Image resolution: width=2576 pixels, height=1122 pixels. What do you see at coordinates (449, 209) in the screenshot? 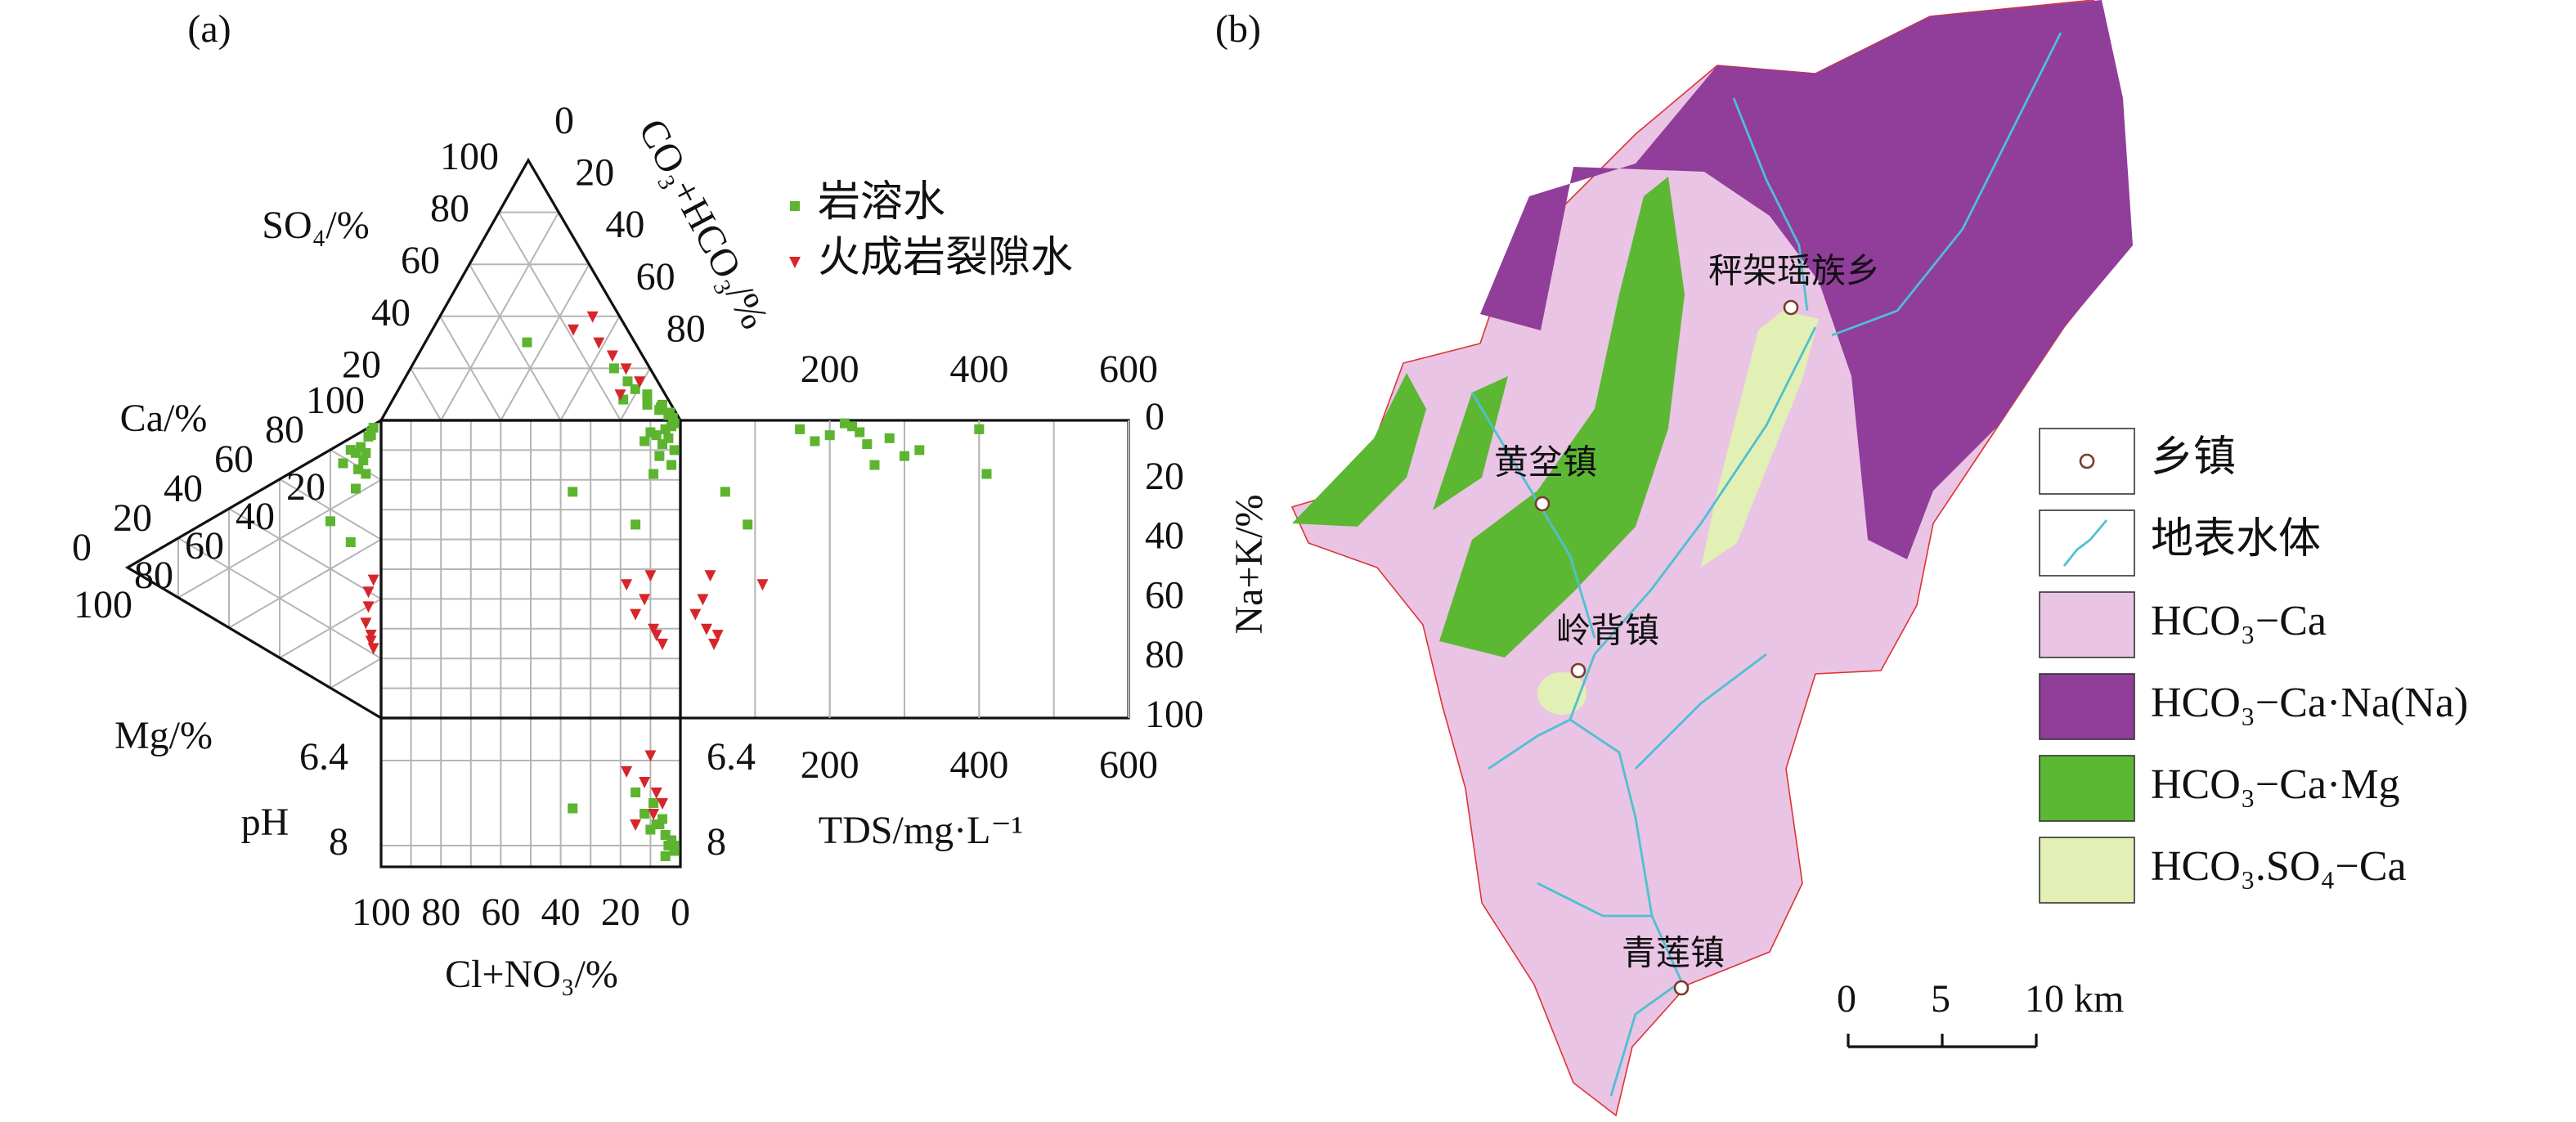
I see `so4-tick-label: 80` at bounding box center [449, 209].